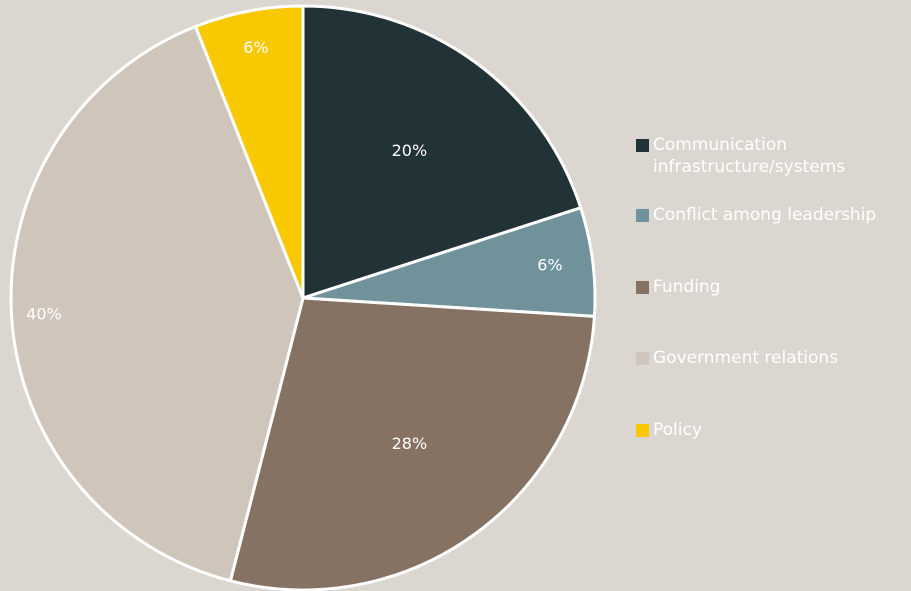 This screenshot has height=591, width=911. Describe the element at coordinates (677, 430) in the screenshot. I see `legend-label-policy: Policy` at that location.